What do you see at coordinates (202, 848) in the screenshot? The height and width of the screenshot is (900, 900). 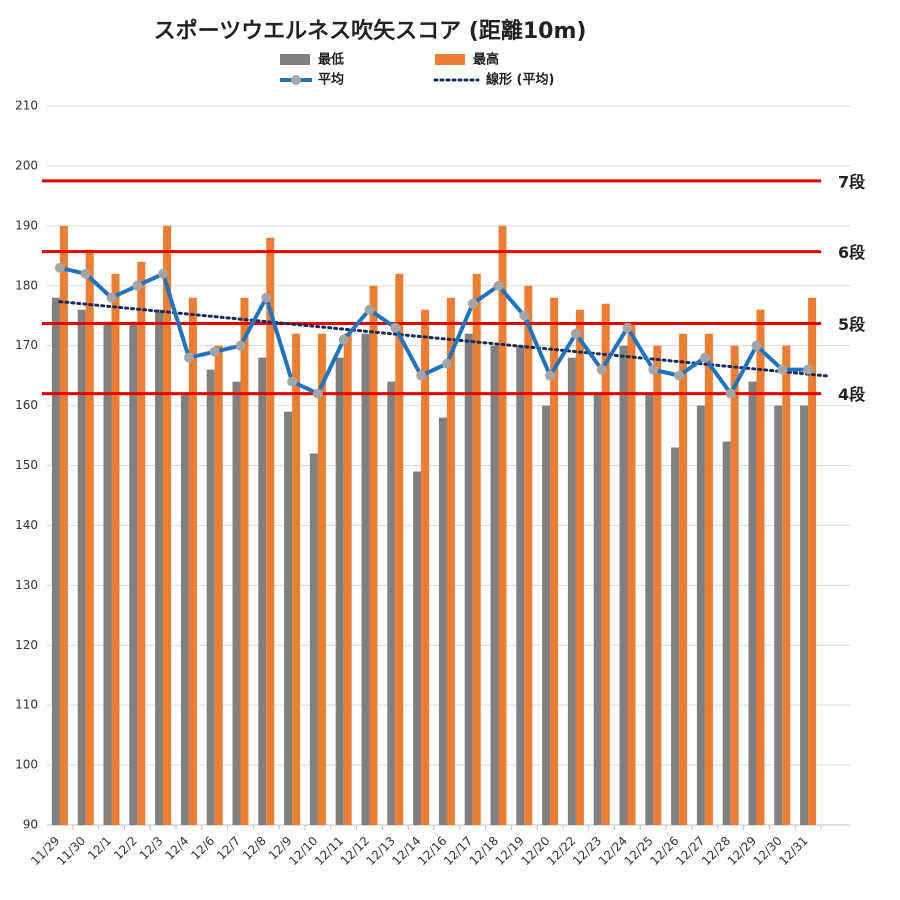 I see `x-tick-label: 12/6` at bounding box center [202, 848].